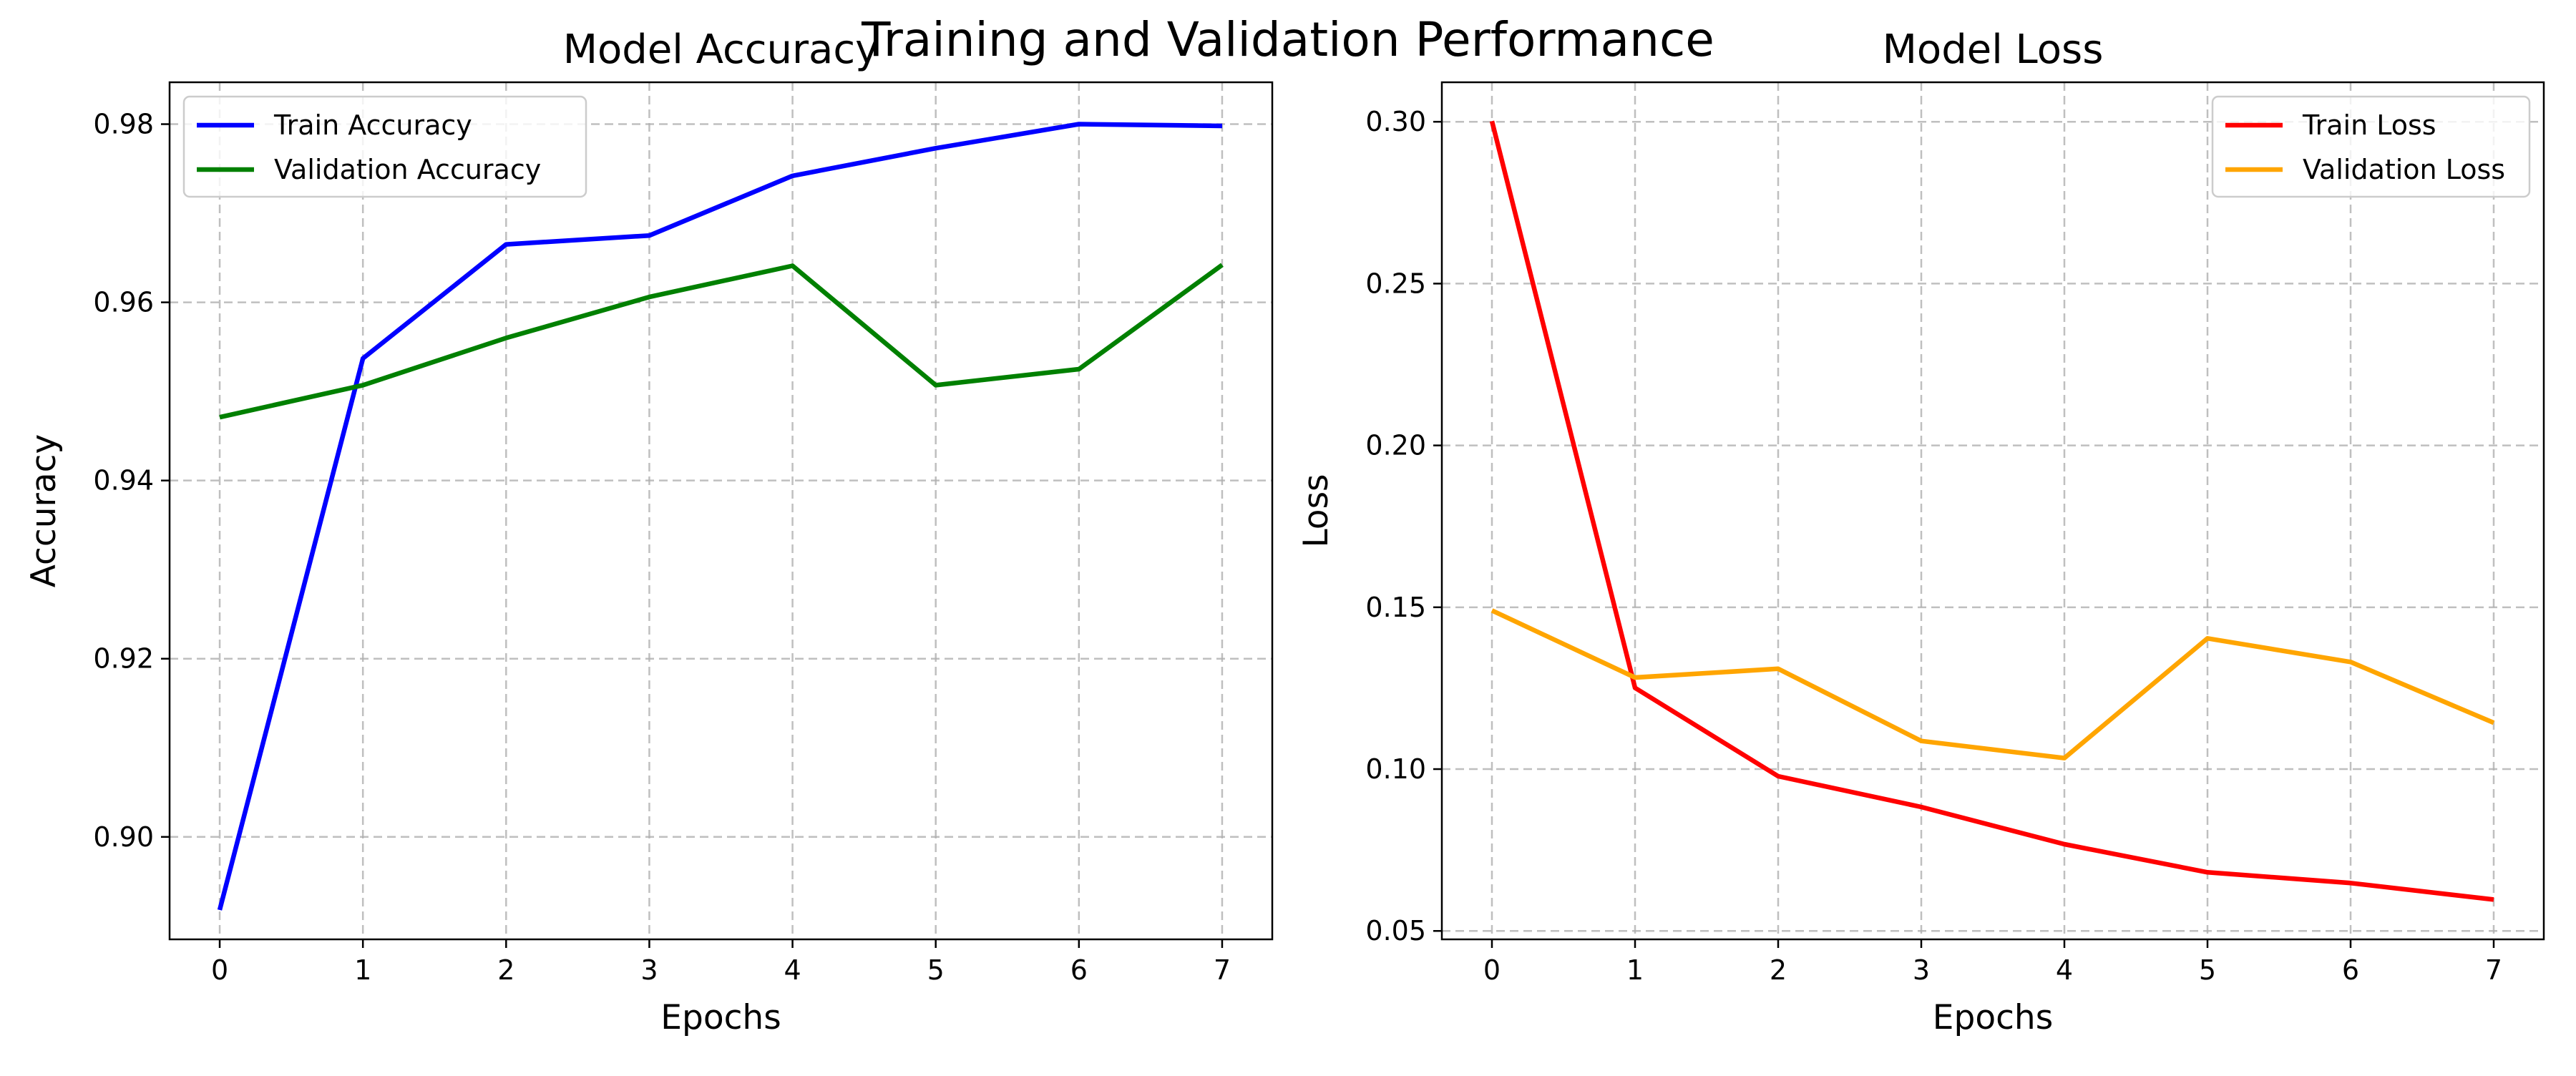 The height and width of the screenshot is (1076, 2576). I want to click on y-tick-label: 0.20, so click(1395, 446).